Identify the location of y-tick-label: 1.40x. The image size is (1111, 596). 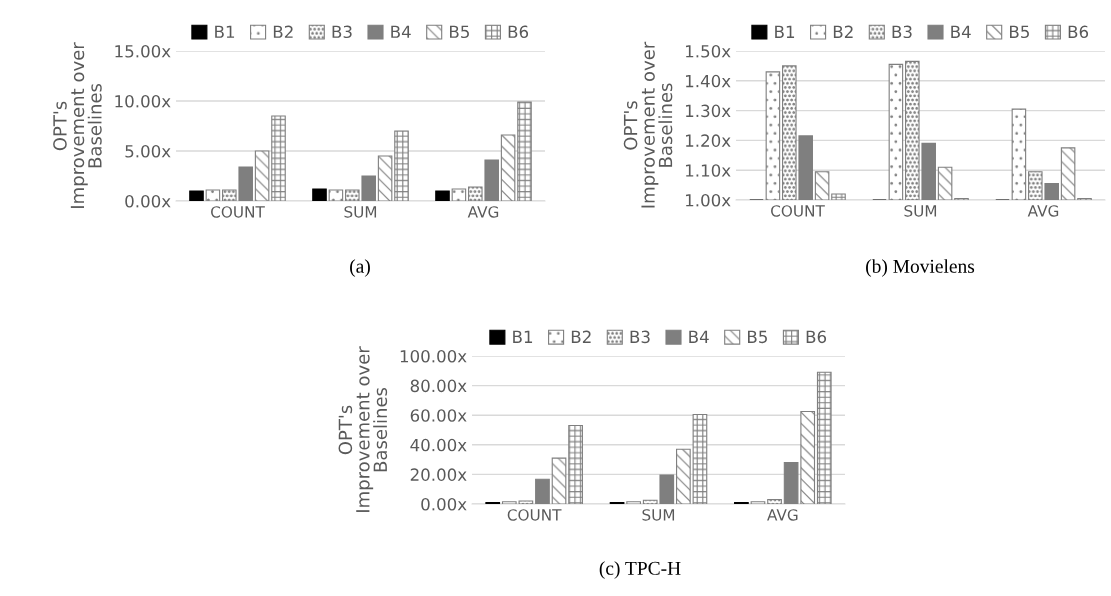
(708, 81).